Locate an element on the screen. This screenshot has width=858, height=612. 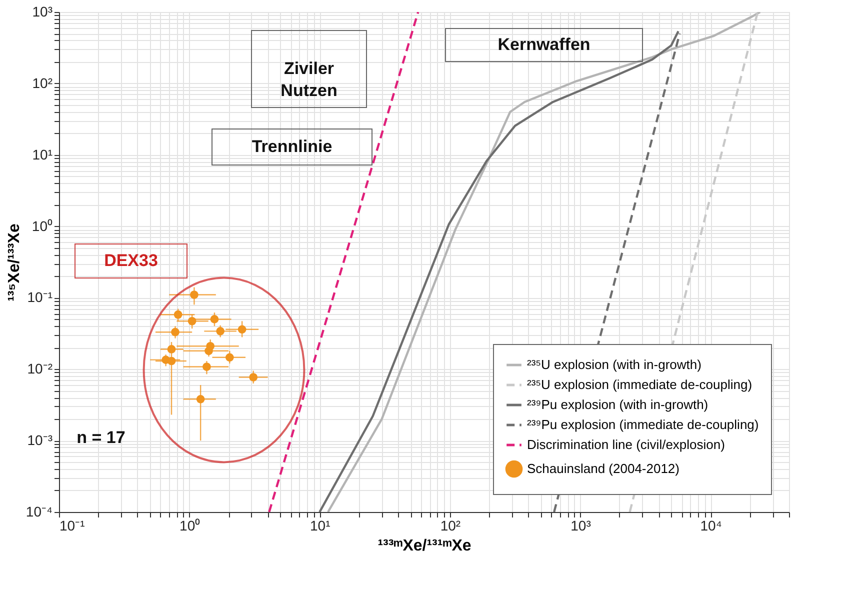
annotation: n = 17 is located at coordinates (101, 437).